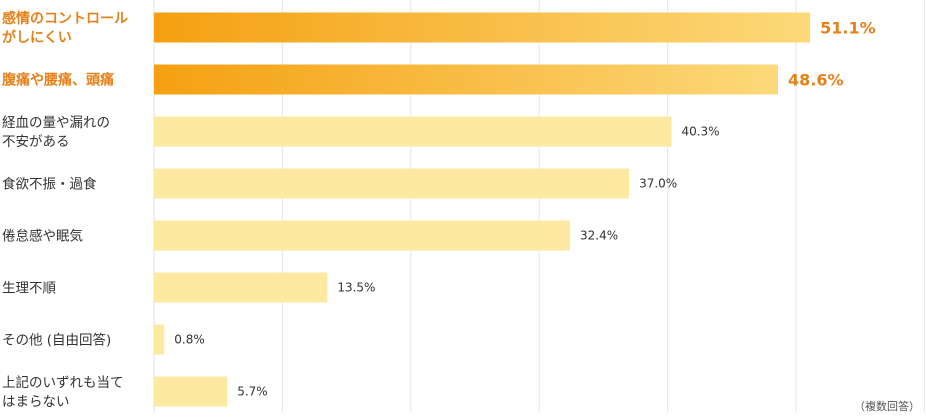 Image resolution: width=926 pixels, height=418 pixels. I want to click on value-label-5: 13.5%, so click(356, 288).